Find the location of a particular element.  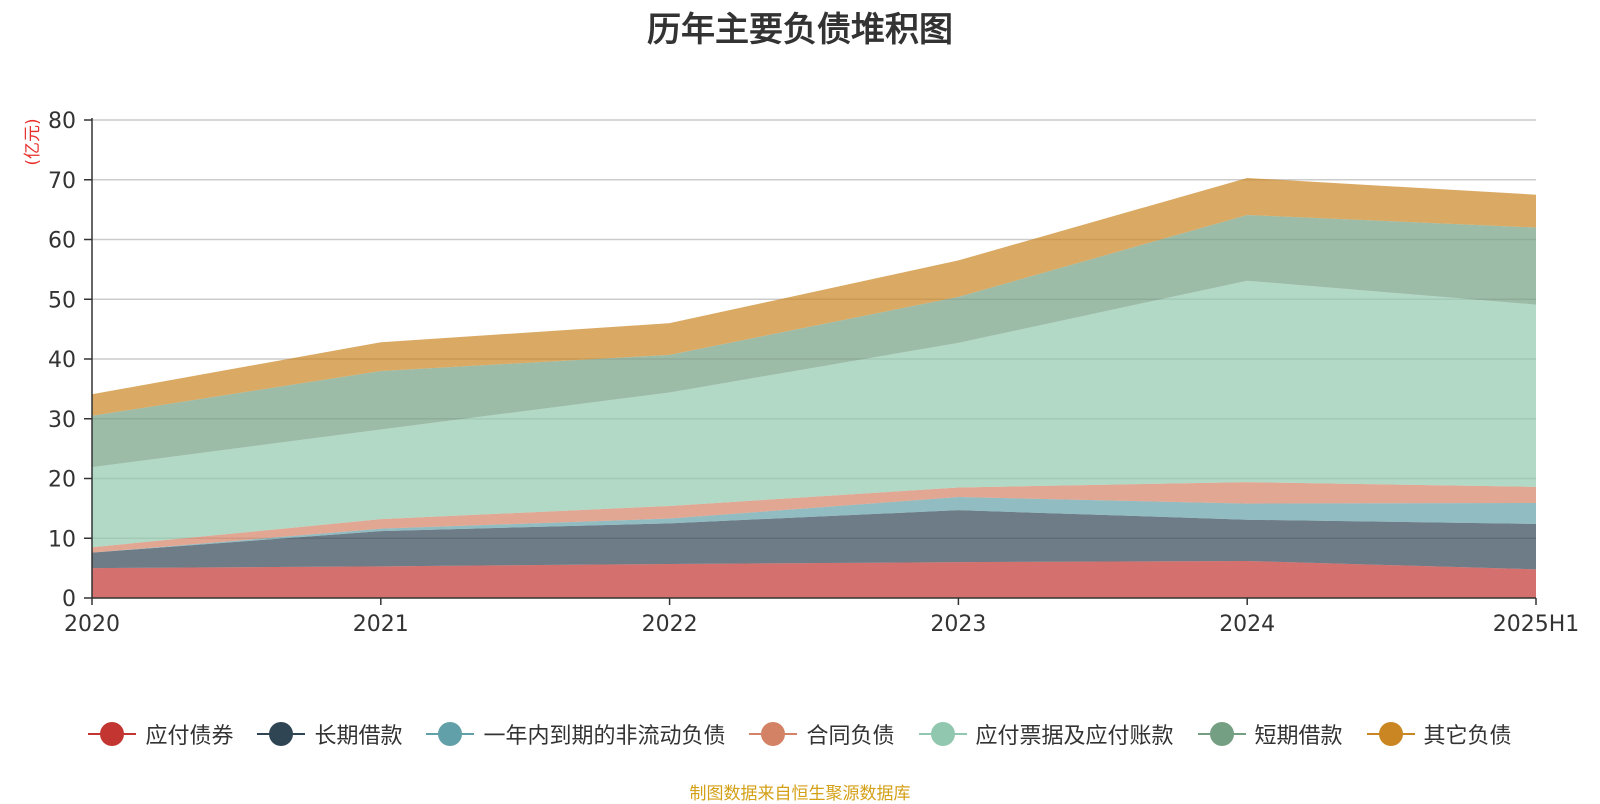

legend-item-1: 长期借款 is located at coordinates (329, 734).